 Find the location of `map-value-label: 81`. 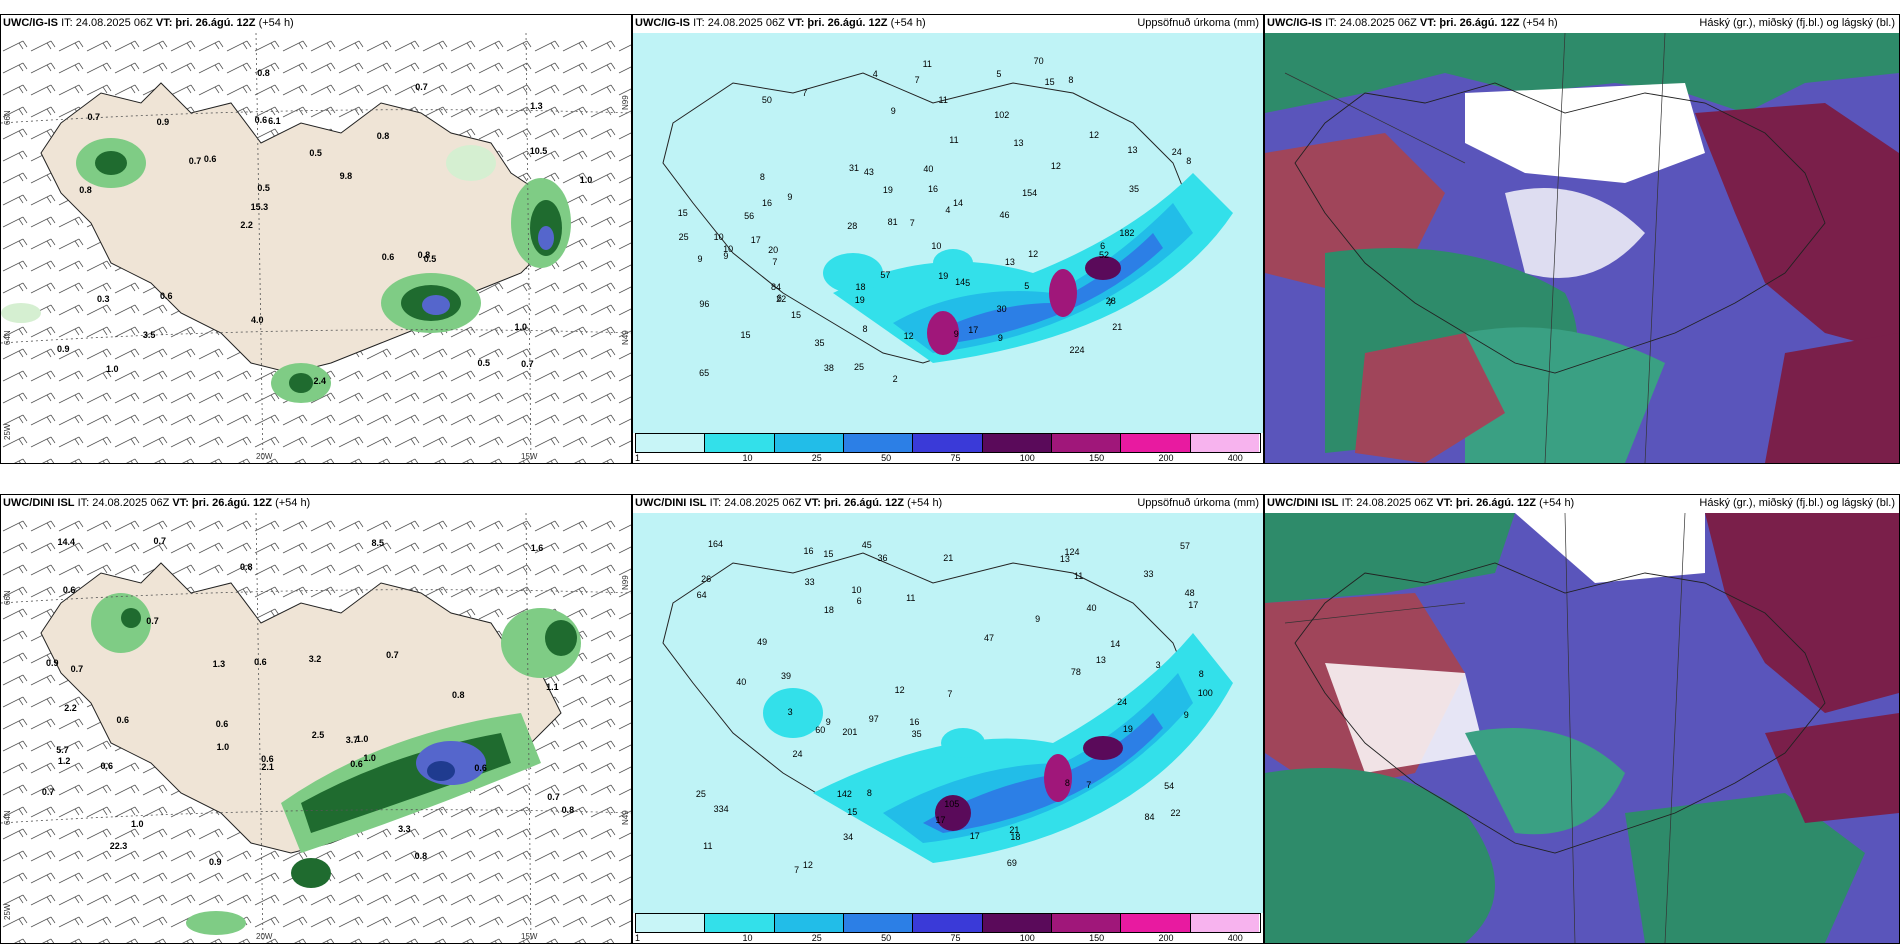

map-value-label: 81 is located at coordinates (892, 221).